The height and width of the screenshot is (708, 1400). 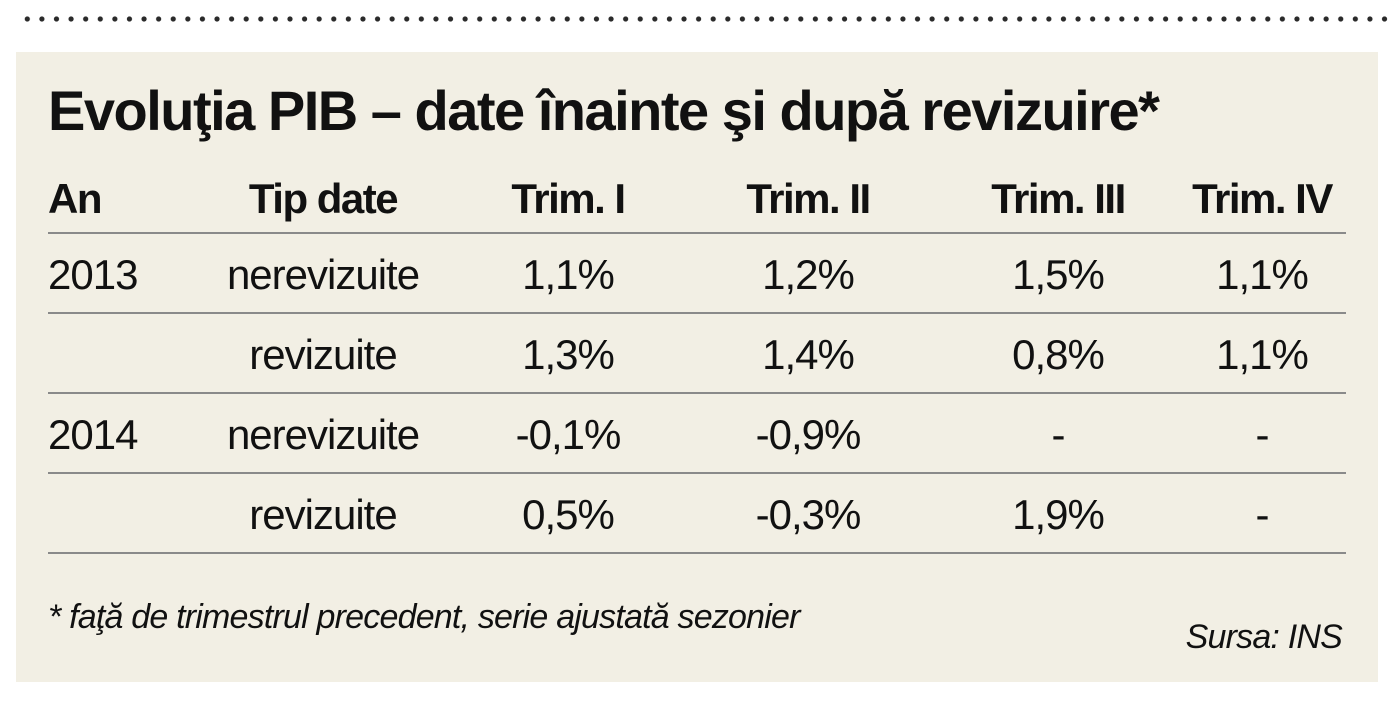 I want to click on cell-q3: 1,9%, so click(x=1058, y=514).